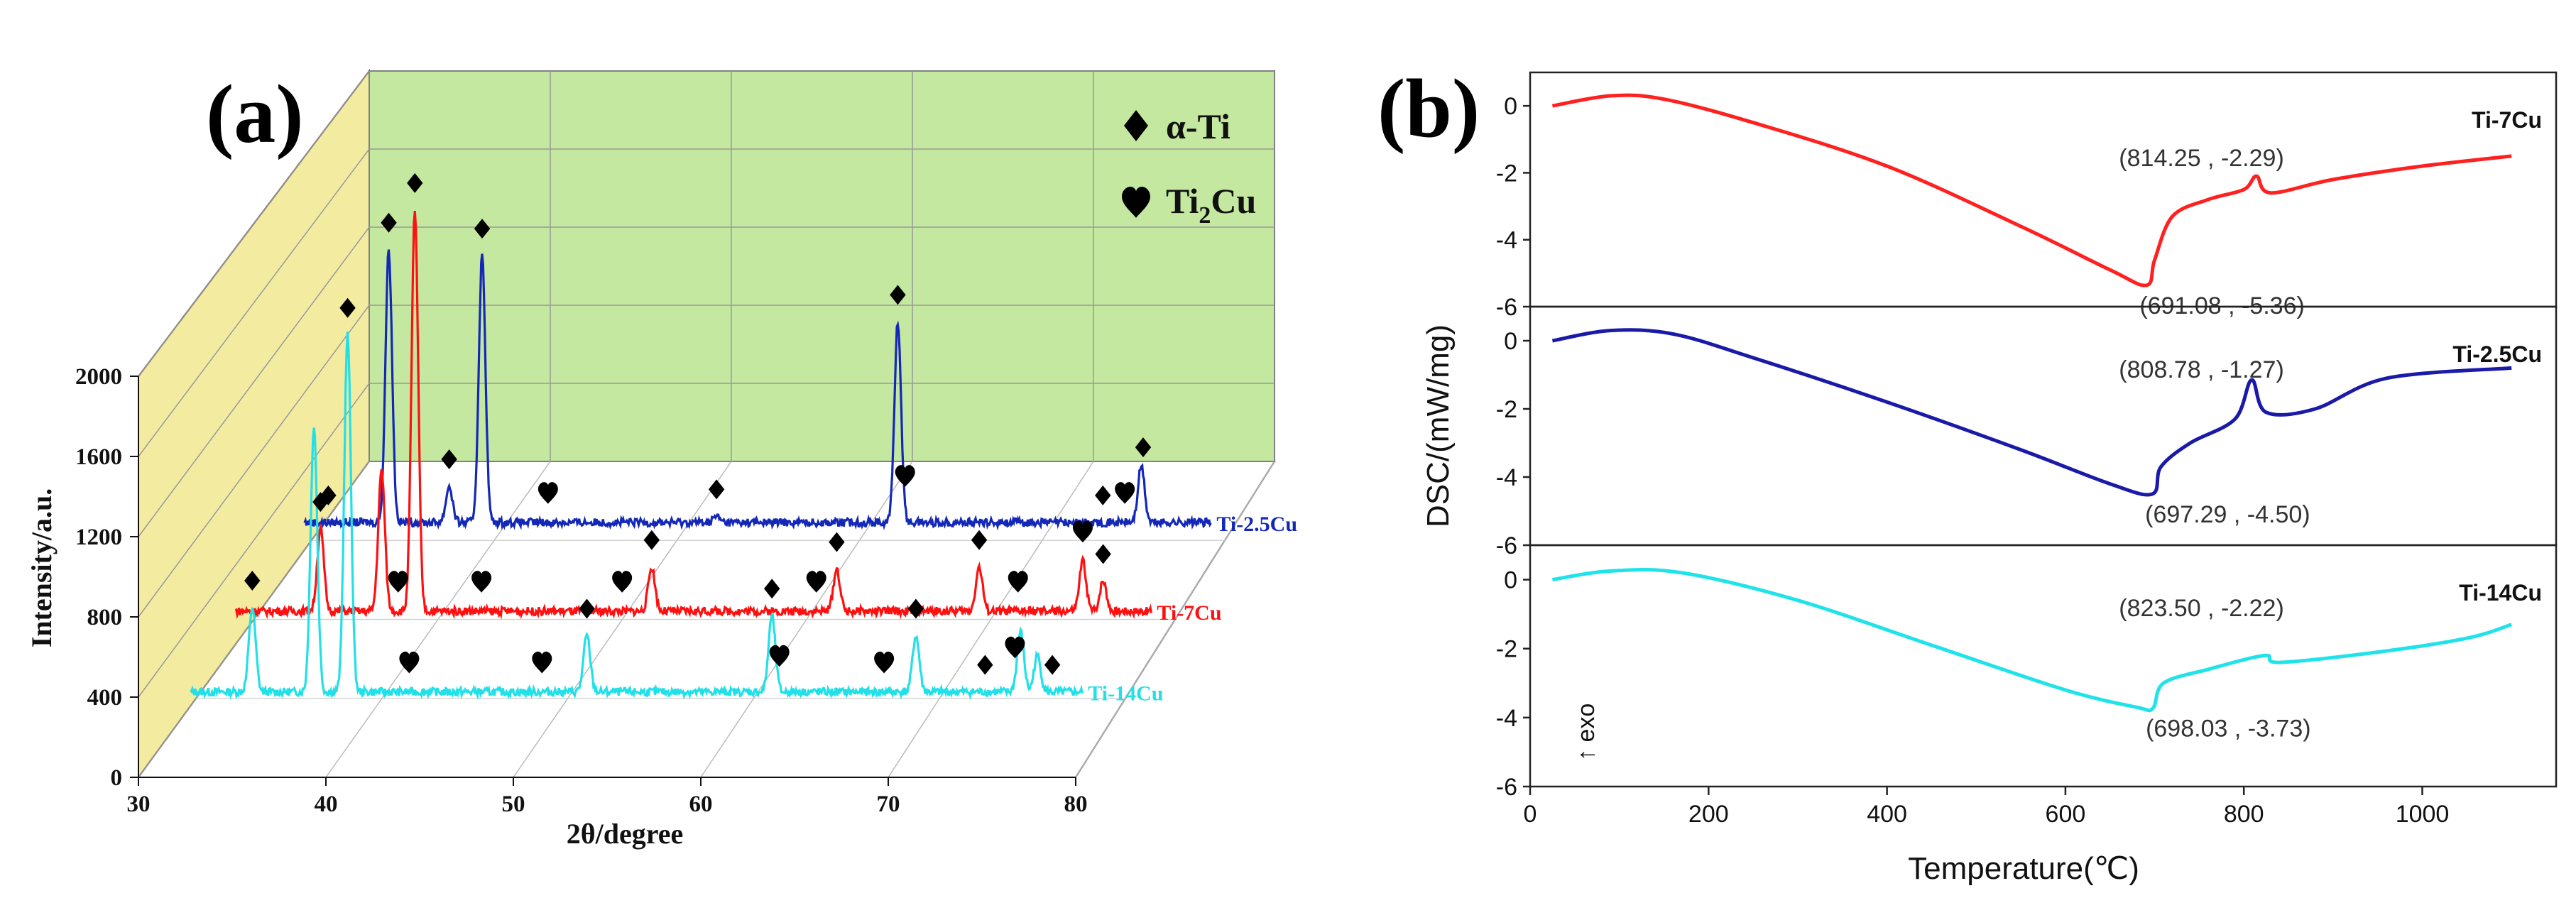 The image size is (2576, 920). What do you see at coordinates (1708, 814) in the screenshot?
I see `x-tick-label: 200` at bounding box center [1708, 814].